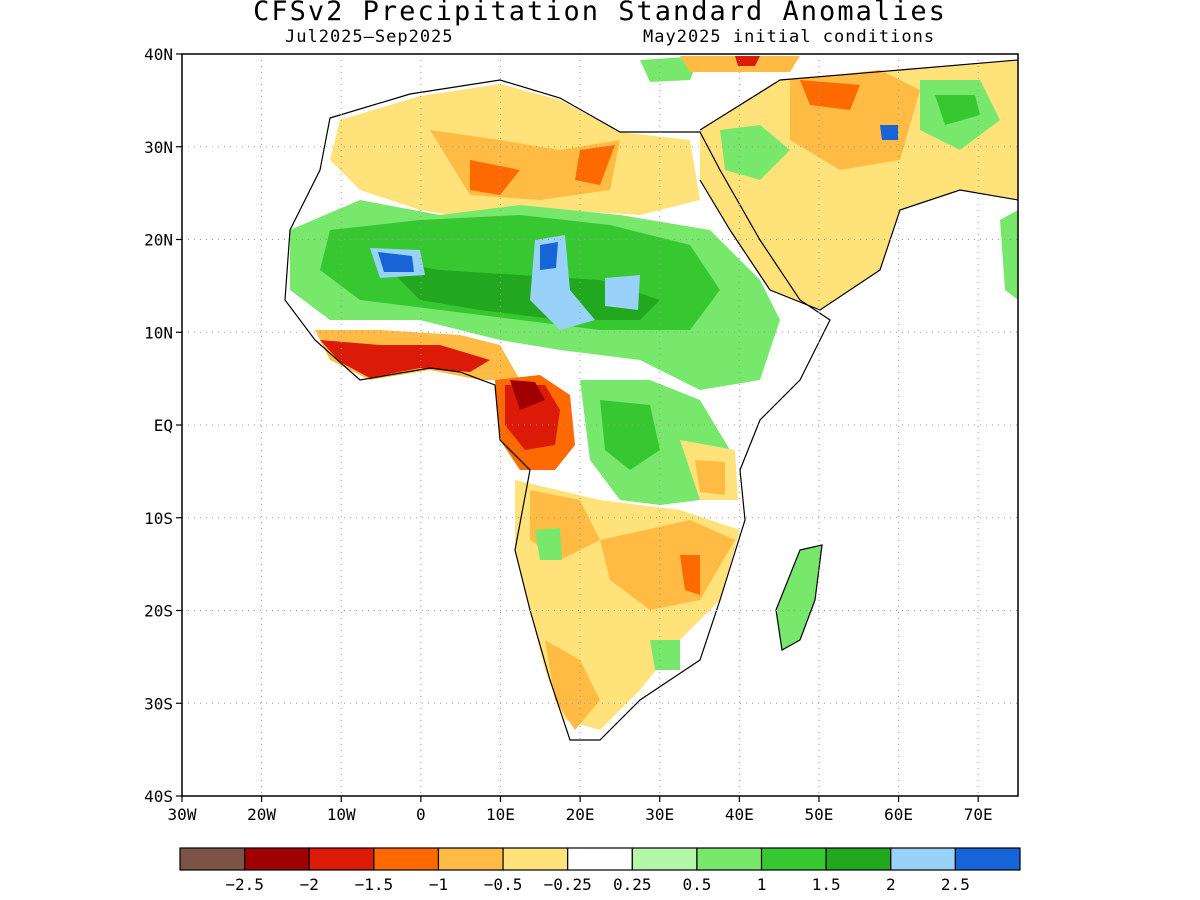 The image size is (1200, 900). What do you see at coordinates (500, 814) in the screenshot?
I see `lon-tick-label: 10E` at bounding box center [500, 814].